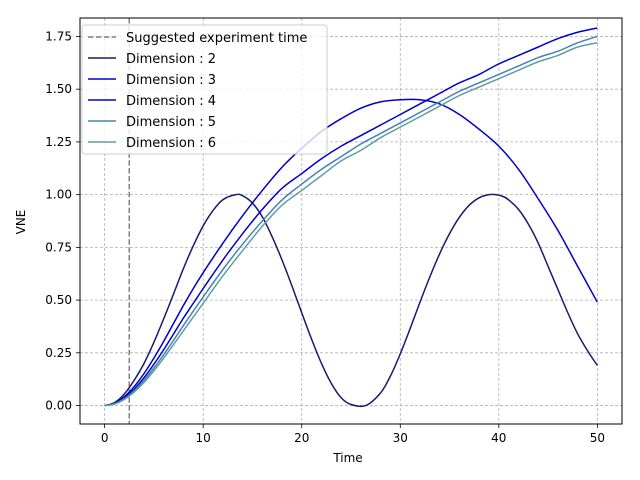  I want to click on x-tick-label: 10, so click(203, 438).